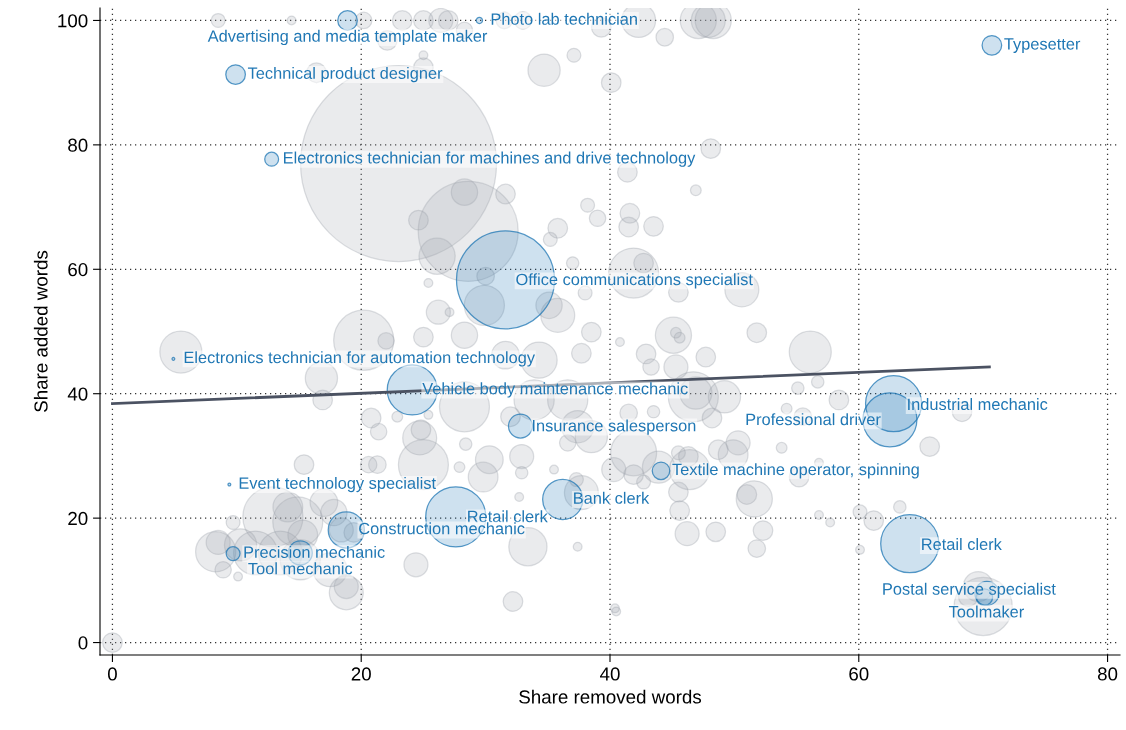 The height and width of the screenshot is (730, 1126). I want to click on x-tick-label: 40, so click(610, 674).